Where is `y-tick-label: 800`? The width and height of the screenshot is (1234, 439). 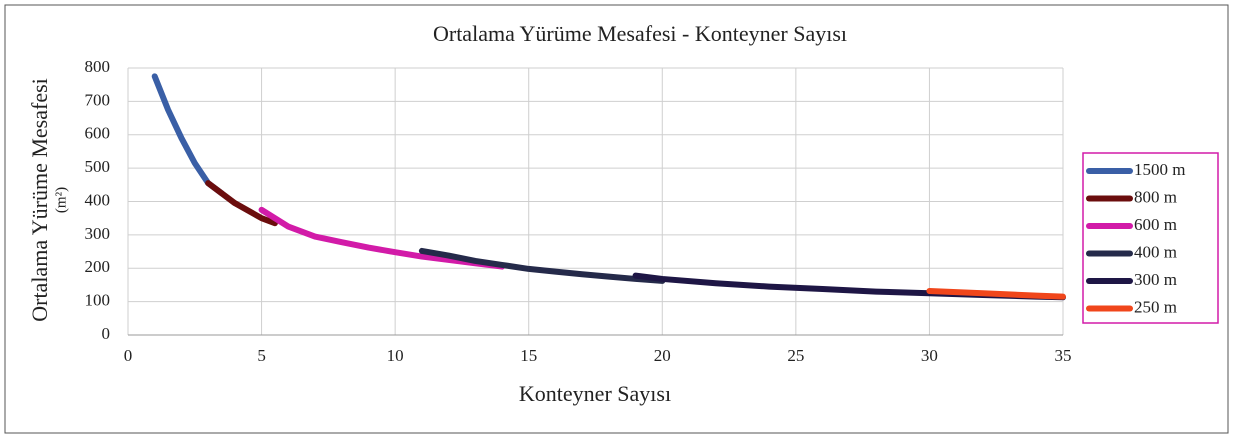 y-tick-label: 800 is located at coordinates (98, 66).